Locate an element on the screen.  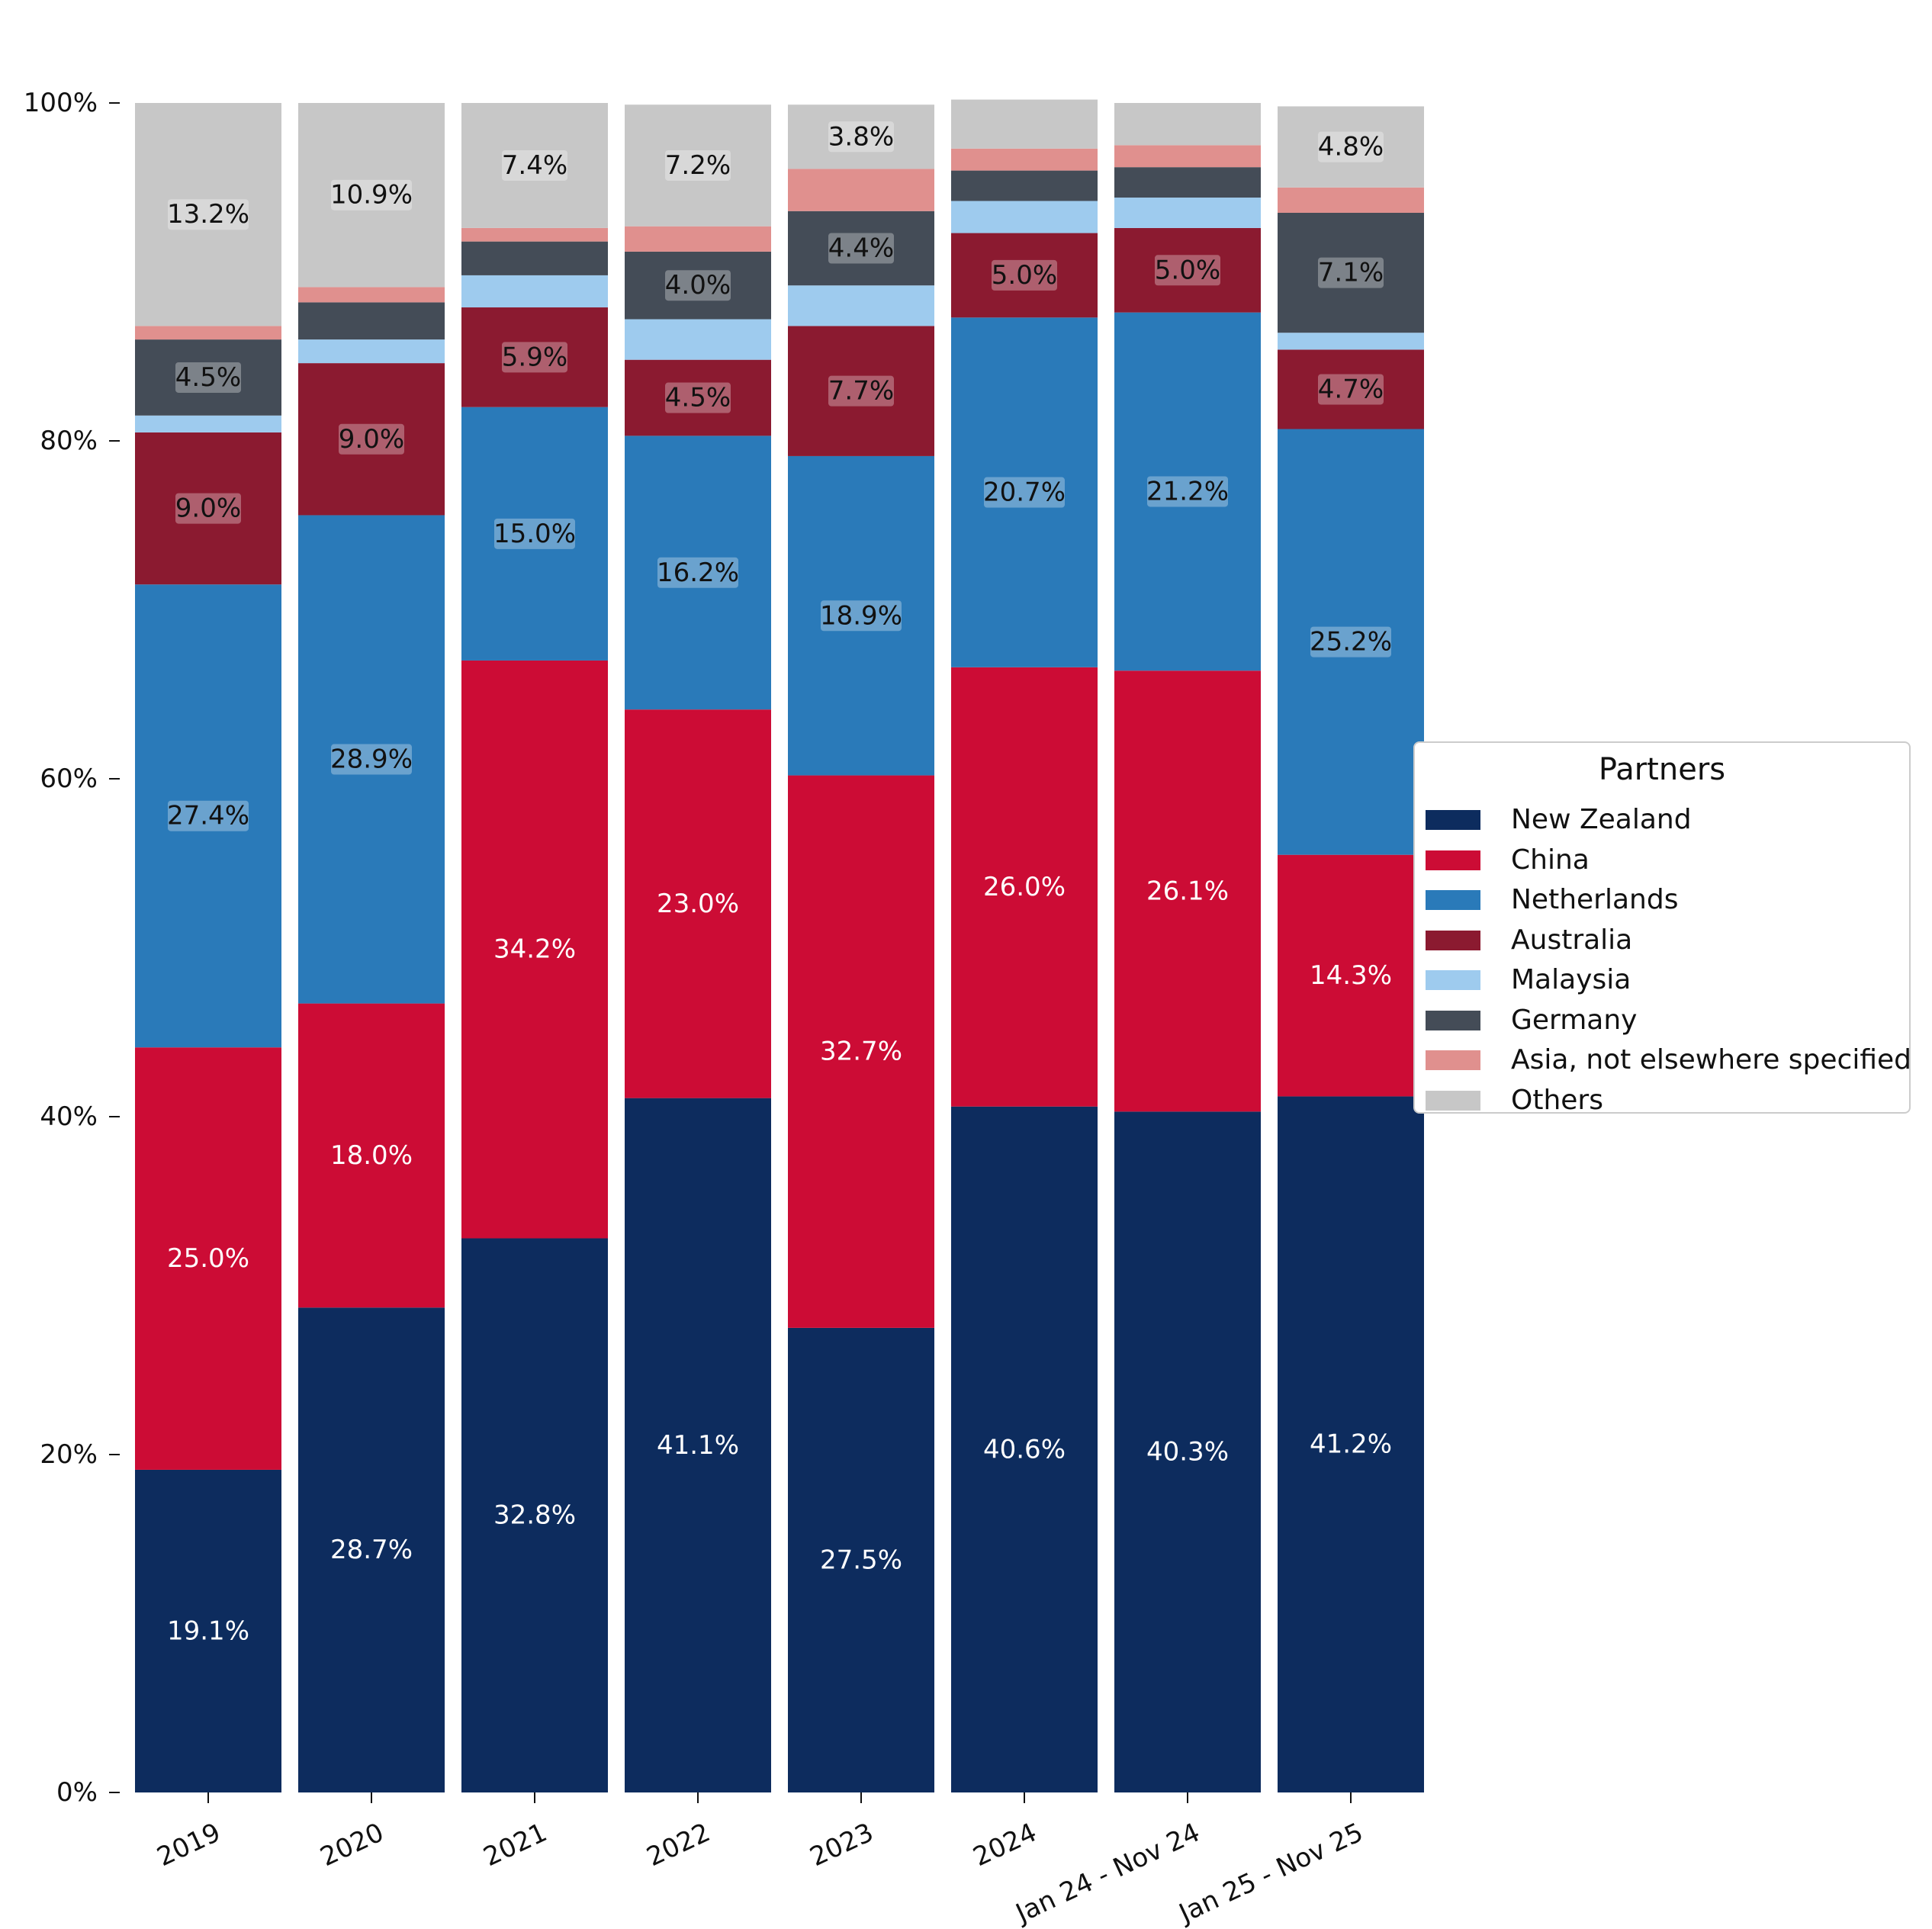
data-label: 4.8% is located at coordinates (1351, 147).